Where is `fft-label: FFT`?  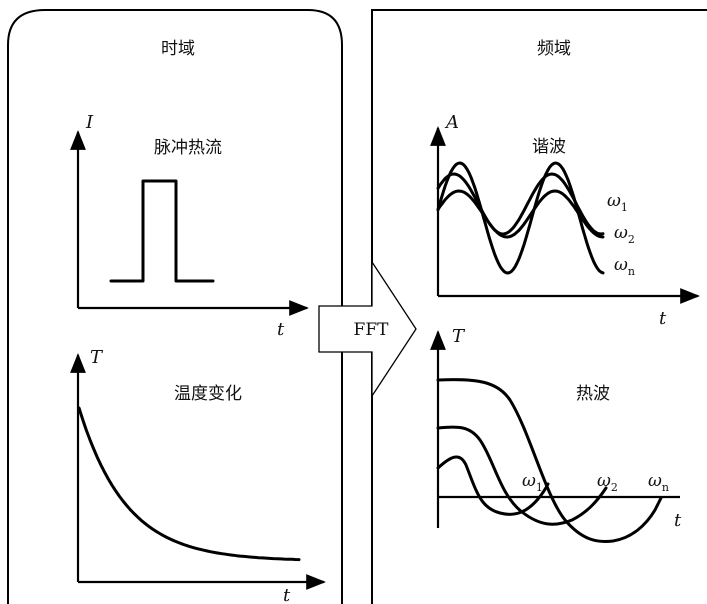 fft-label: FFT is located at coordinates (372, 330).